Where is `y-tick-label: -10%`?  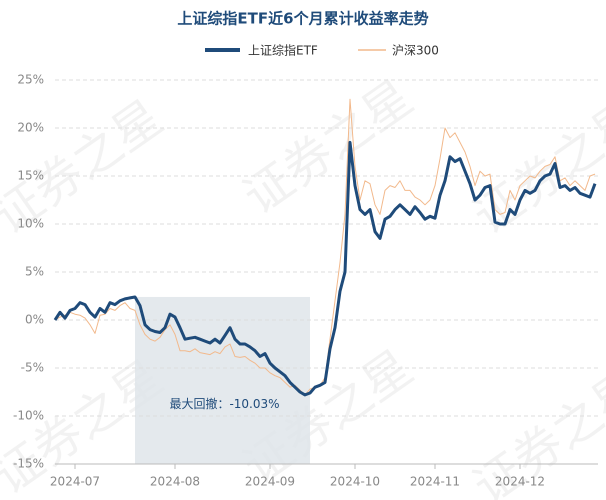 y-tick-label: -10% is located at coordinates (28, 416).